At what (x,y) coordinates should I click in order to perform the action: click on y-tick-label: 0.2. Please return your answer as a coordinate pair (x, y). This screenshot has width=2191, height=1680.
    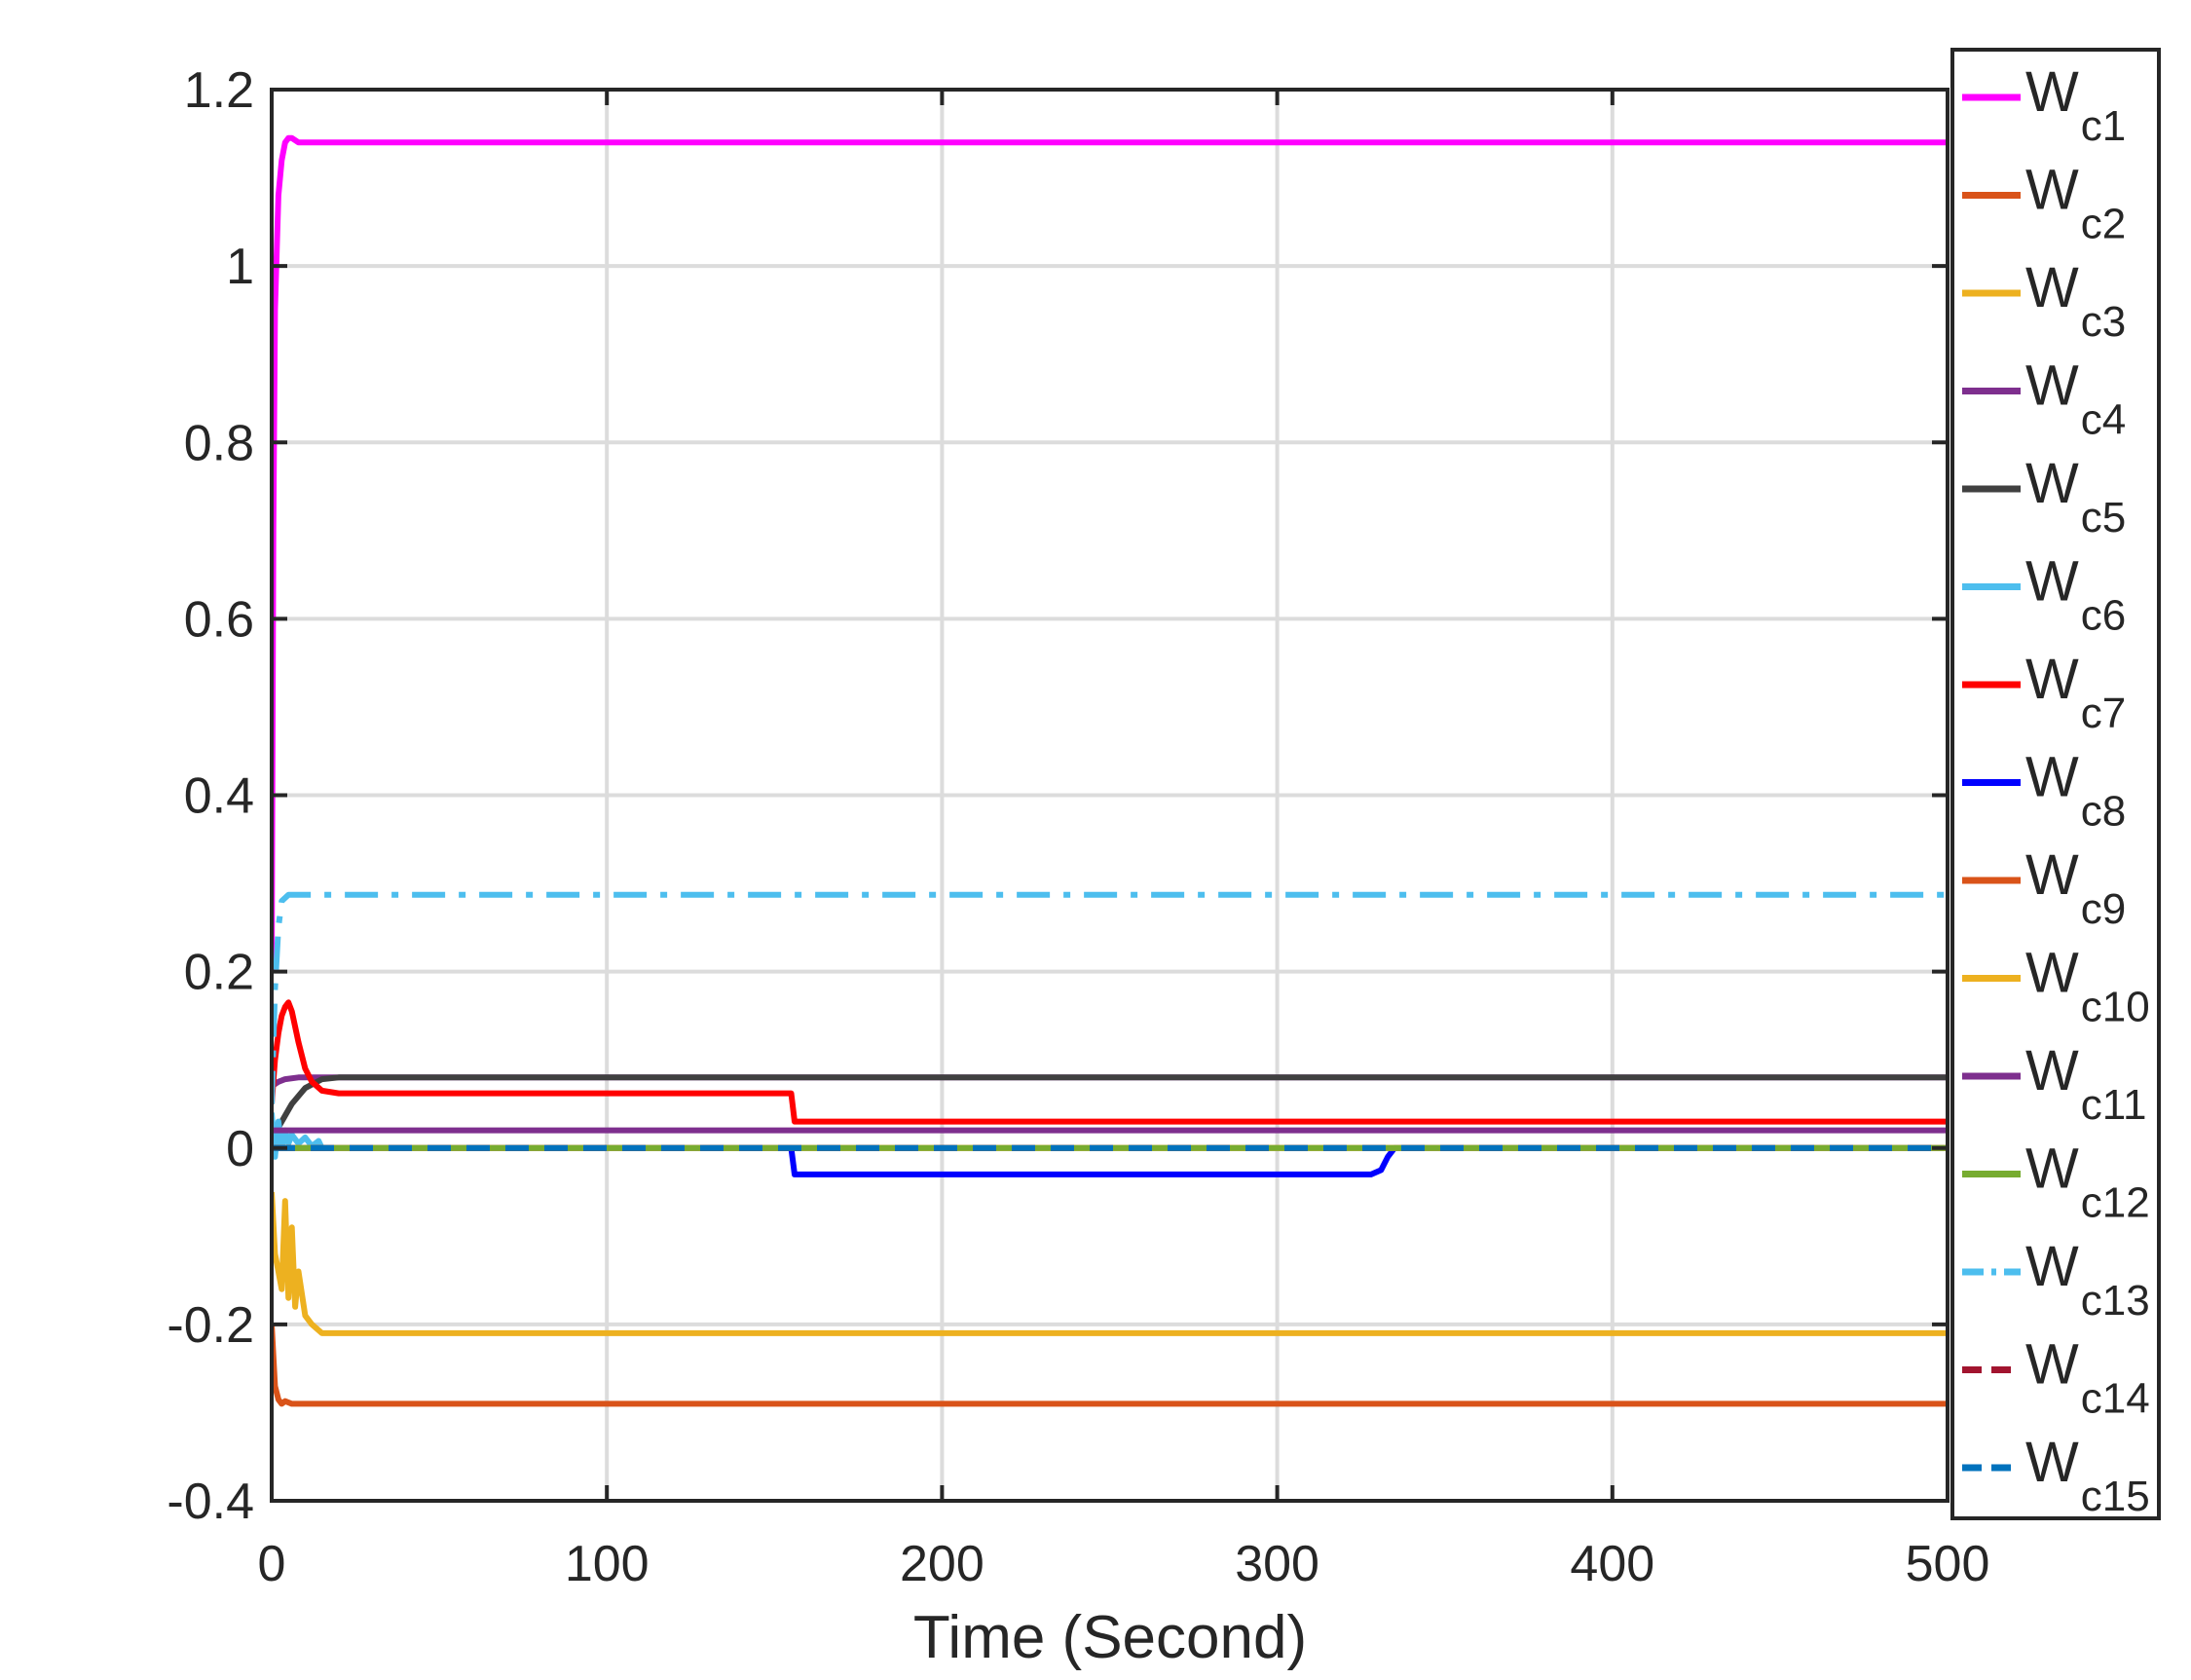
    Looking at the image, I should click on (219, 973).